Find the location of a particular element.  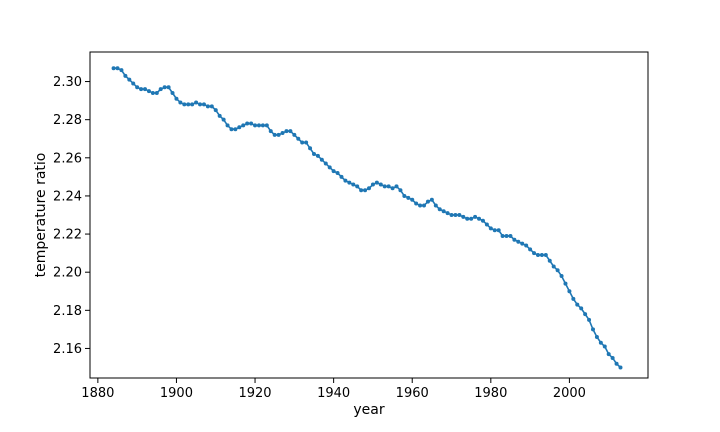

y-tick-label: 2.20 is located at coordinates (67, 273).